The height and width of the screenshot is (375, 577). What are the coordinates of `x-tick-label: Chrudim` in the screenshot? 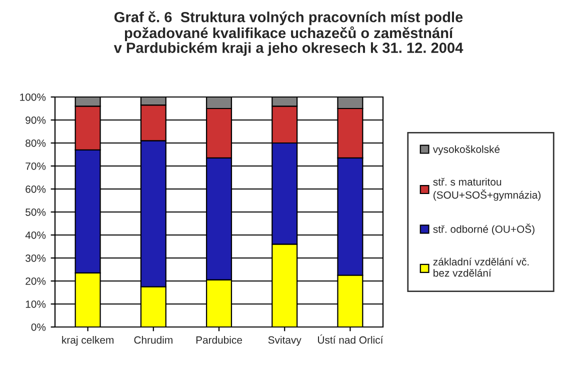 It's located at (153, 340).